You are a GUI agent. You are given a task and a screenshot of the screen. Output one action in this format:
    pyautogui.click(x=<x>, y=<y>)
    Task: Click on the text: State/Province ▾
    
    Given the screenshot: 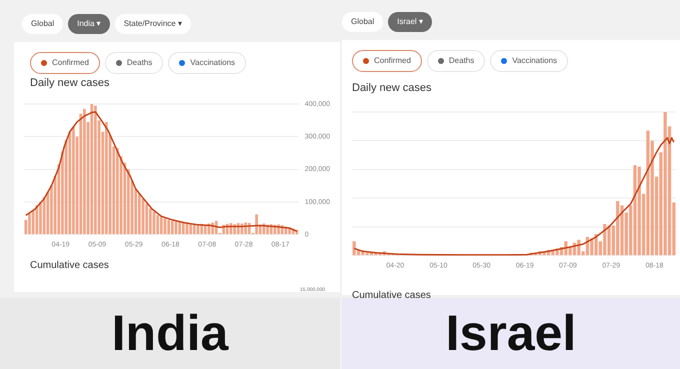 What is the action you would take?
    pyautogui.click(x=152, y=24)
    